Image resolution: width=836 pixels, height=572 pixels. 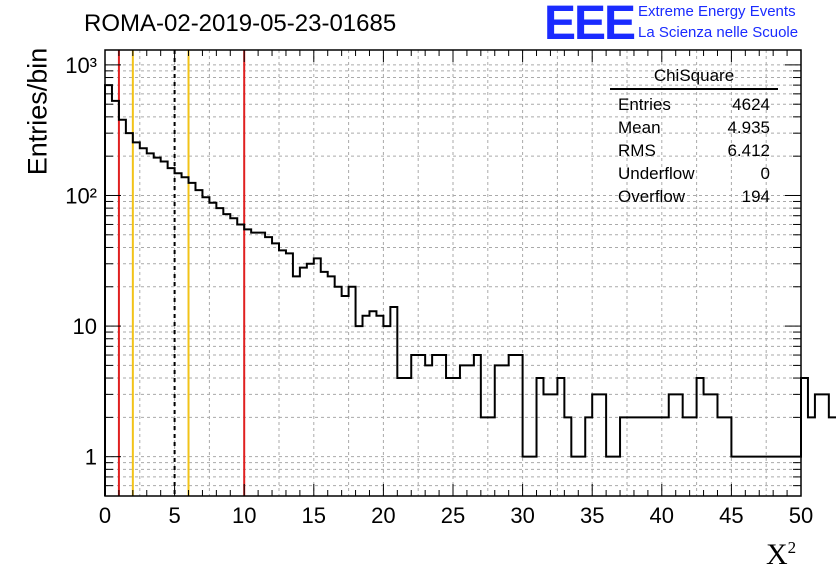 I want to click on x-axis-label: X2, so click(x=781, y=554).